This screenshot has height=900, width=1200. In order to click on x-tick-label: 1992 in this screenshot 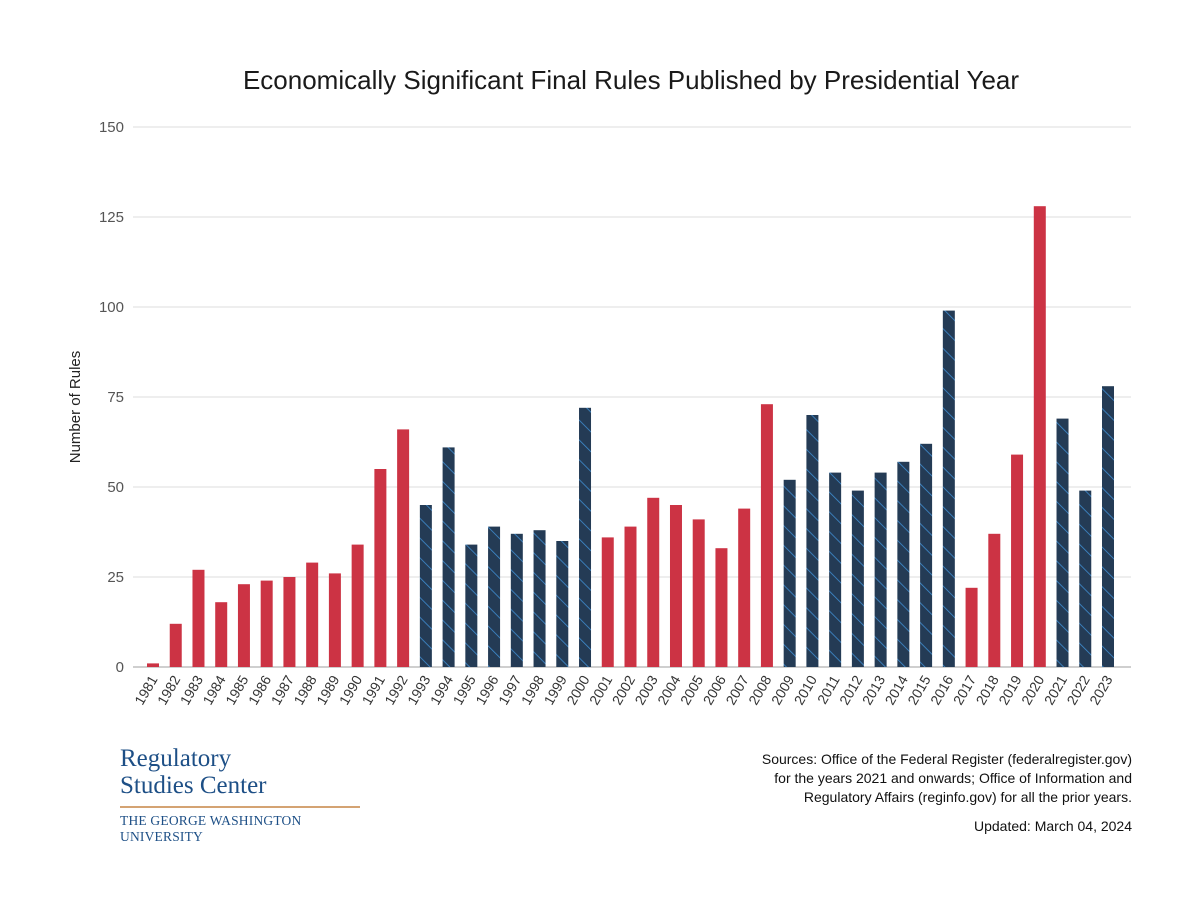, I will do `click(396, 689)`.